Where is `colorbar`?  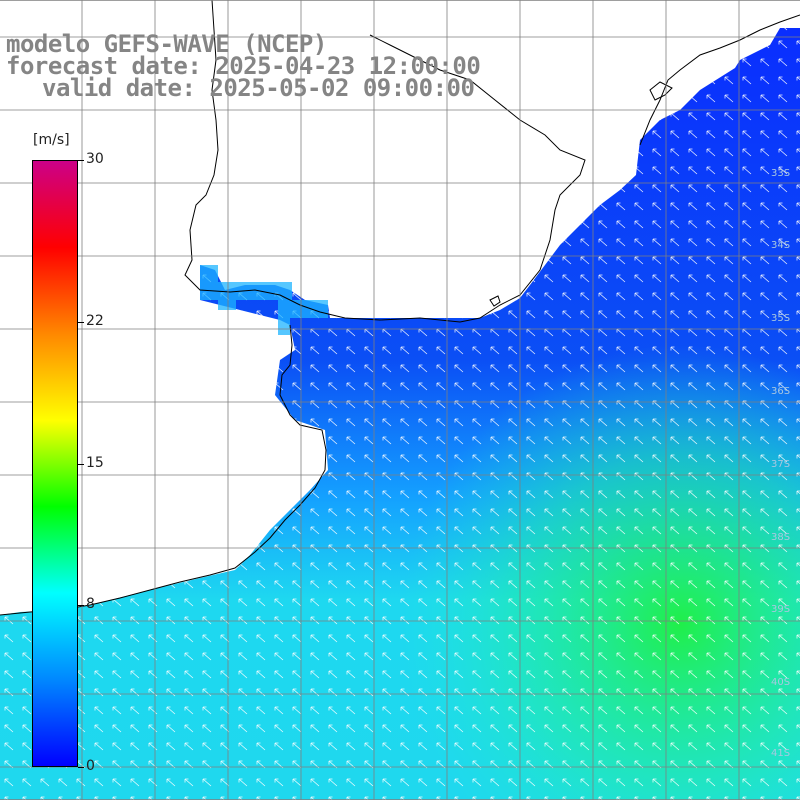 colorbar is located at coordinates (55, 463).